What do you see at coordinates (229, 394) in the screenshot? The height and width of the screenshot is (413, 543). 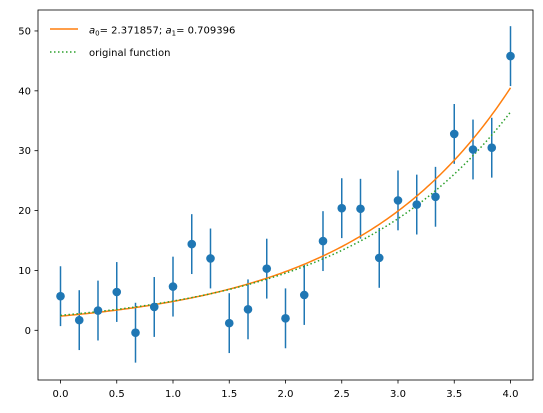 I see `x-tick-label: 1.5` at bounding box center [229, 394].